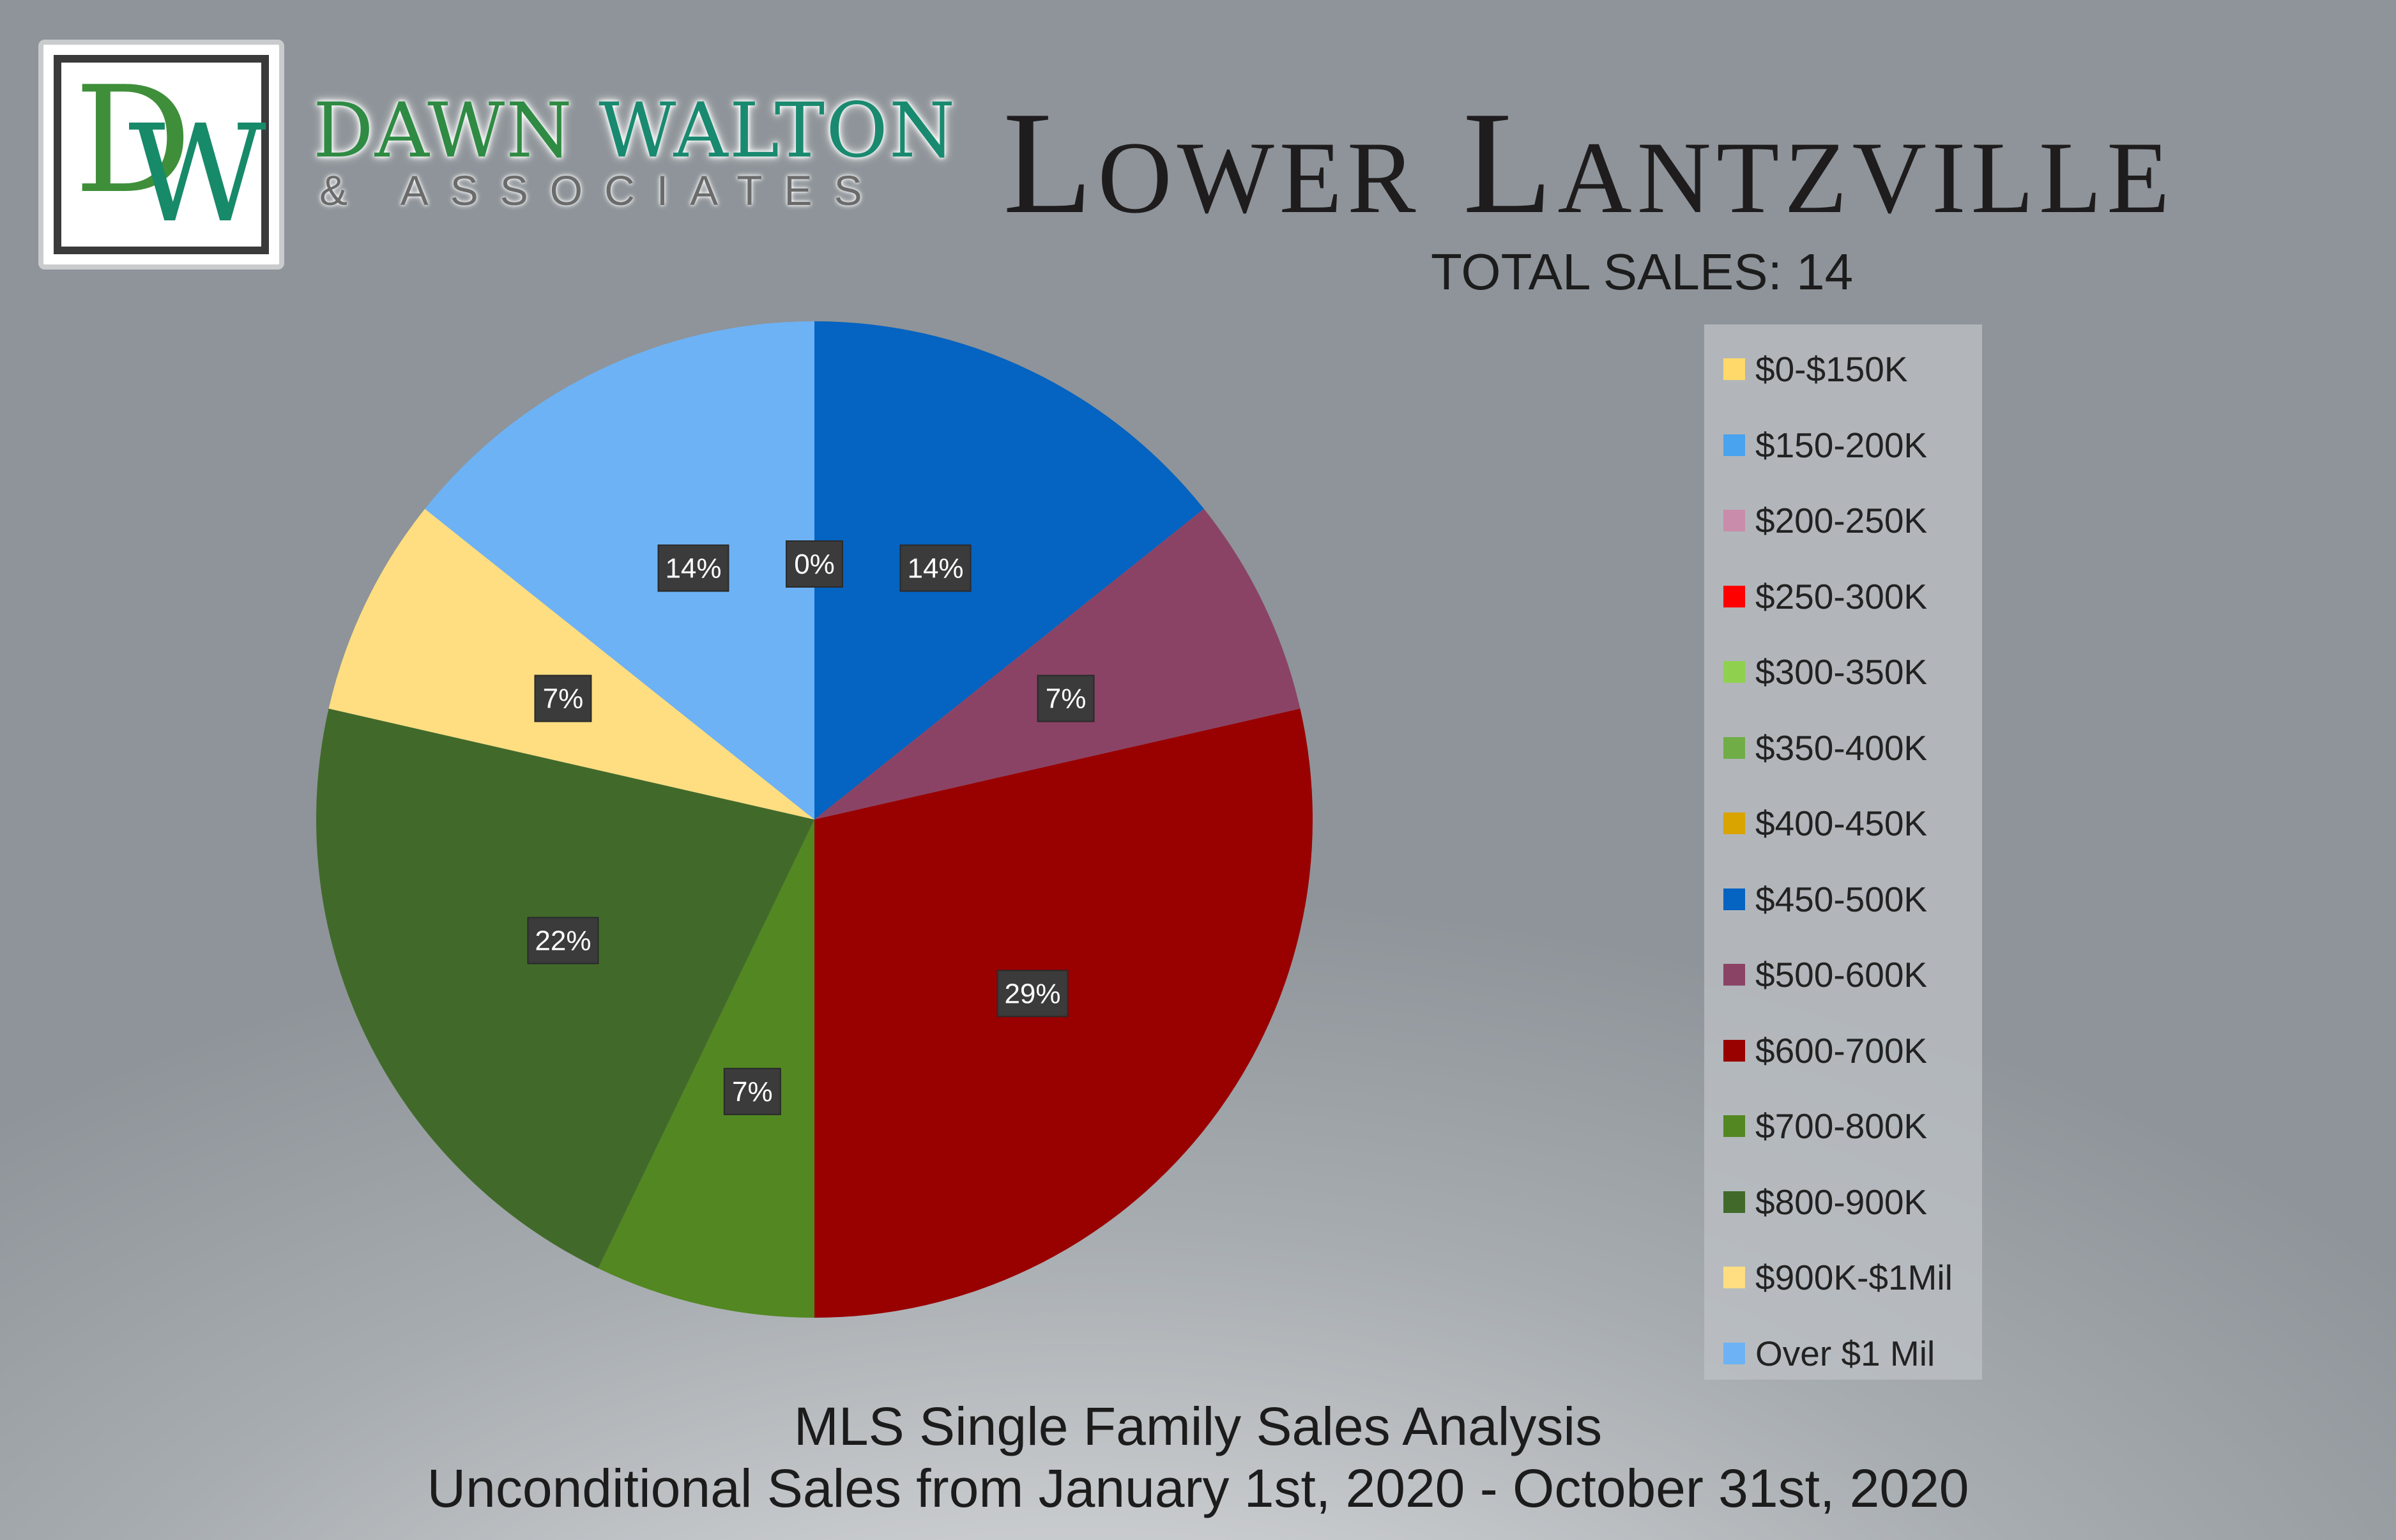 This screenshot has width=2396, height=1540. What do you see at coordinates (565, 989) in the screenshot?
I see `pie-slice-800-900k` at bounding box center [565, 989].